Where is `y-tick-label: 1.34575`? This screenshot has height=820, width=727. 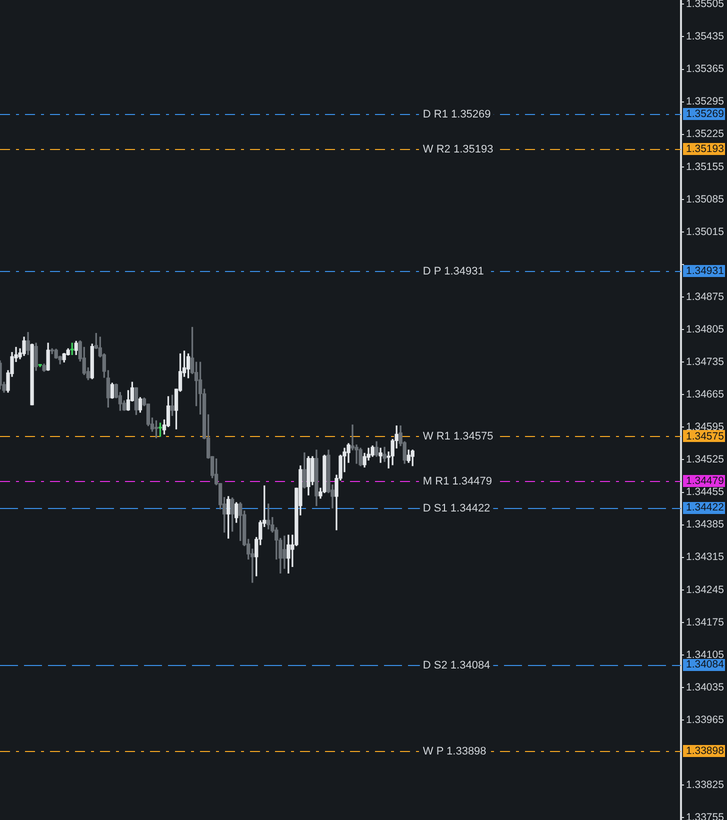
y-tick-label: 1.34575 is located at coordinates (705, 436).